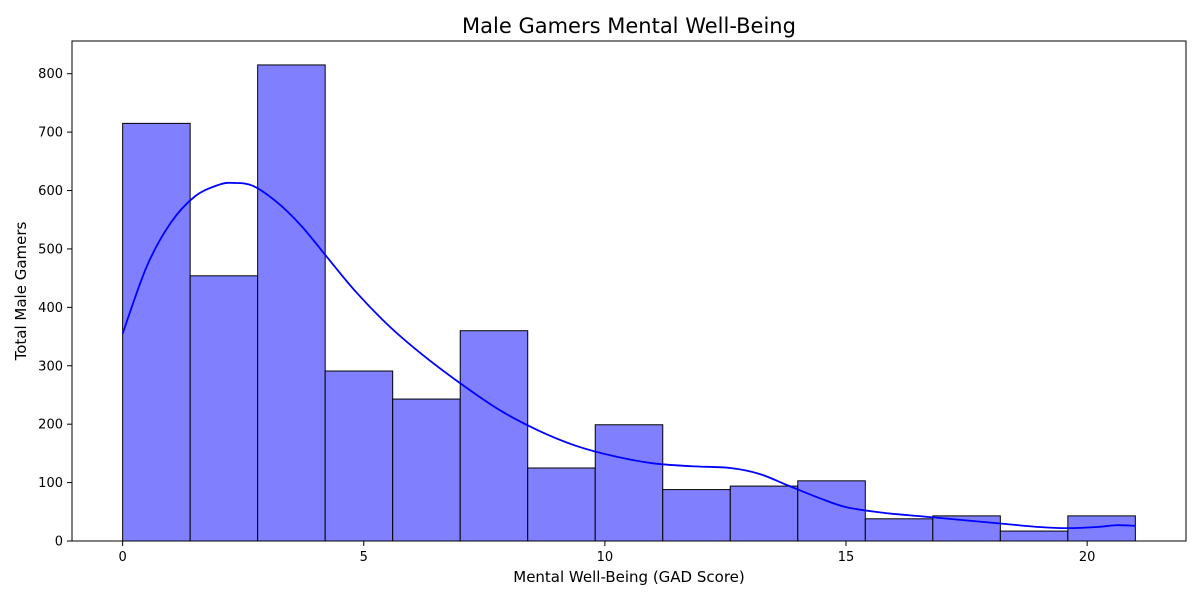 This screenshot has width=1200, height=600. Describe the element at coordinates (122, 557) in the screenshot. I see `x-tick-label: 0` at that location.